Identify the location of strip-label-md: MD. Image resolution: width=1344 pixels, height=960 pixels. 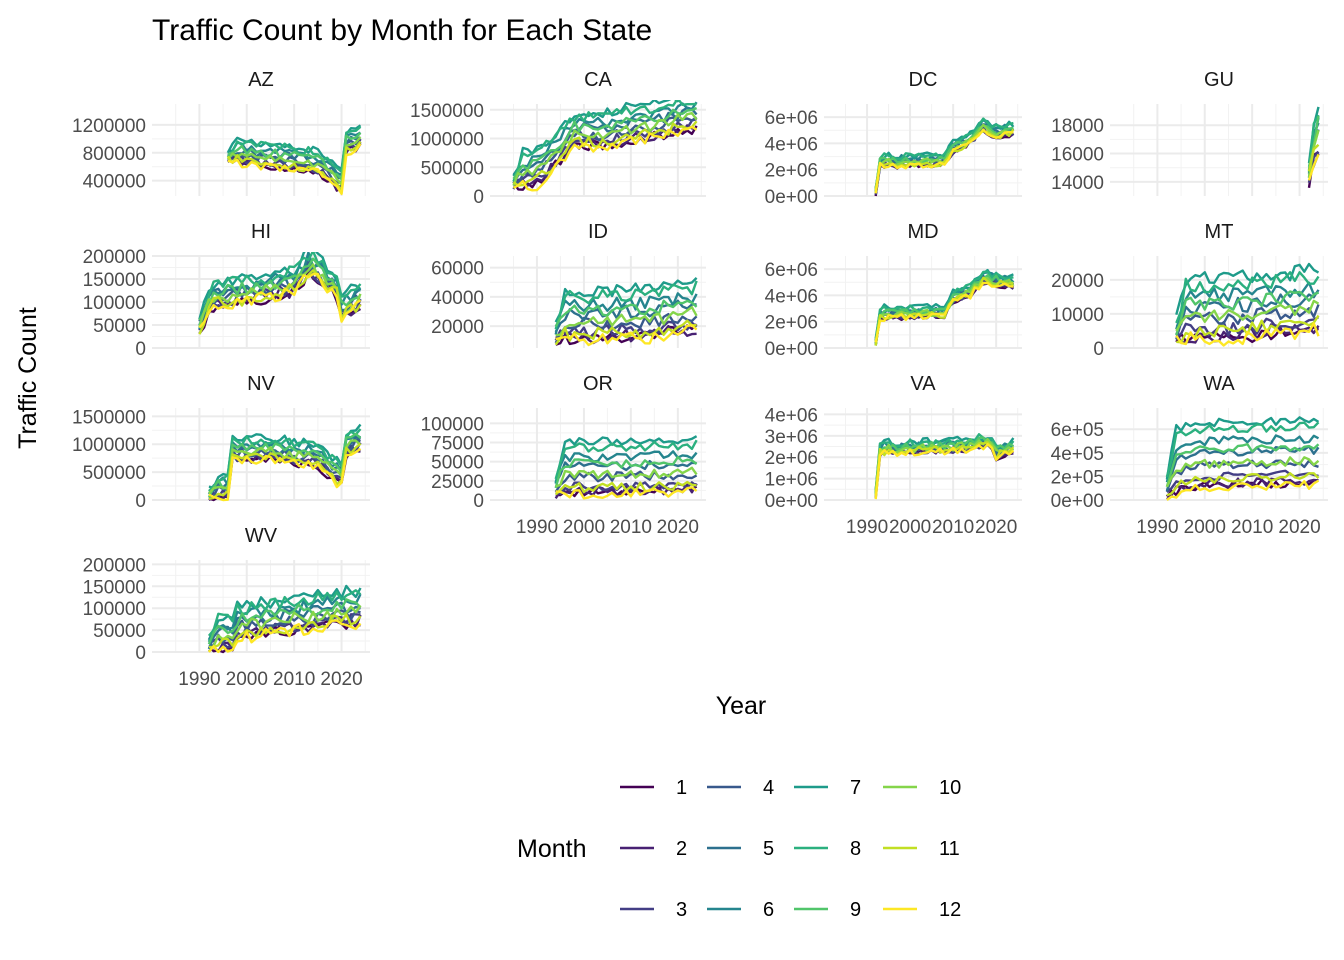
(922, 232).